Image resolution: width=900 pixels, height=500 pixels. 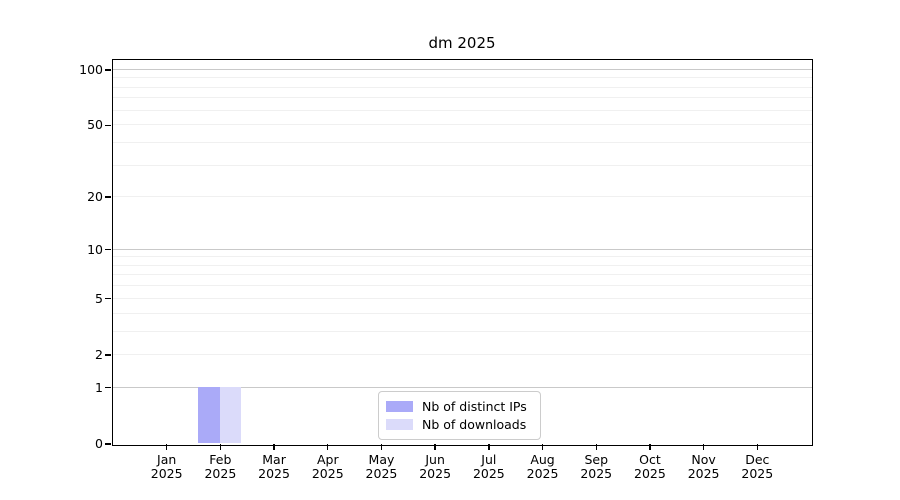 I want to click on x-axis-tick-label: Sep 2025, so click(x=596, y=466).